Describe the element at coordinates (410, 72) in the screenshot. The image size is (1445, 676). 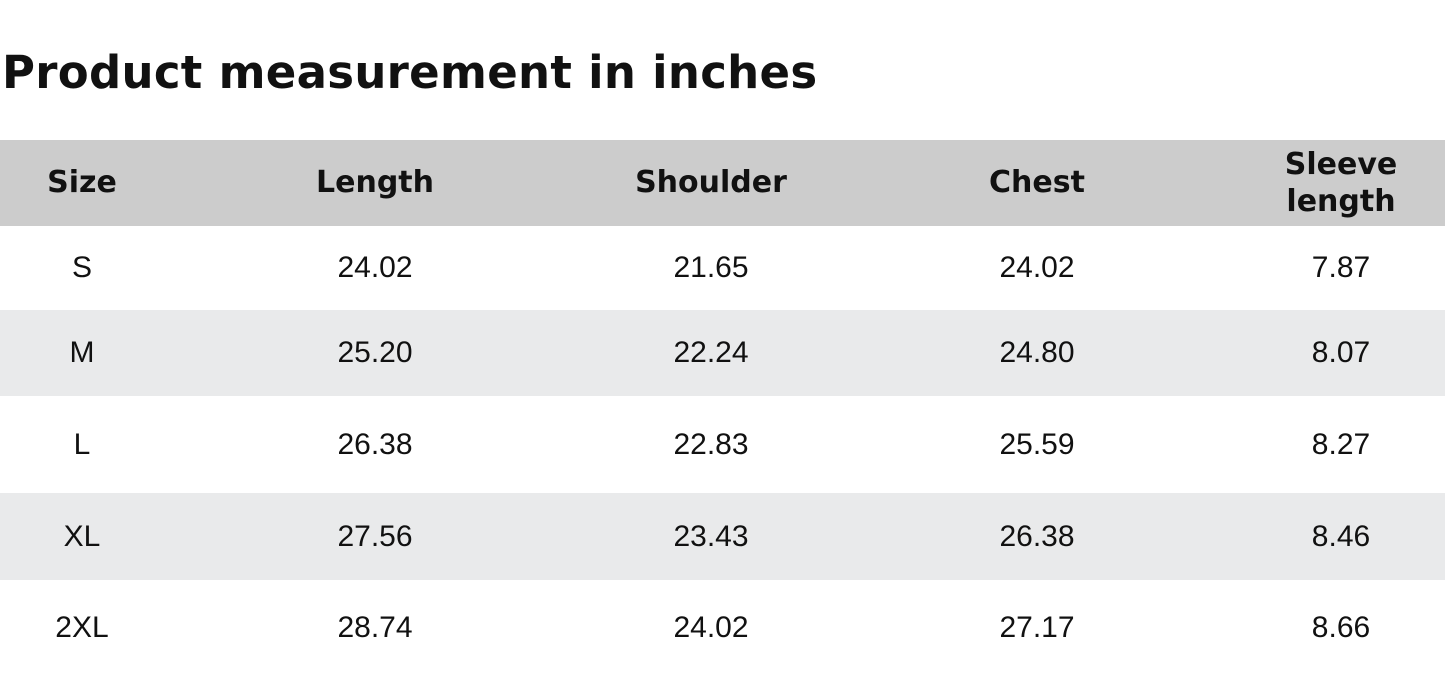
I see `page-title: Product measurement in inches` at that location.